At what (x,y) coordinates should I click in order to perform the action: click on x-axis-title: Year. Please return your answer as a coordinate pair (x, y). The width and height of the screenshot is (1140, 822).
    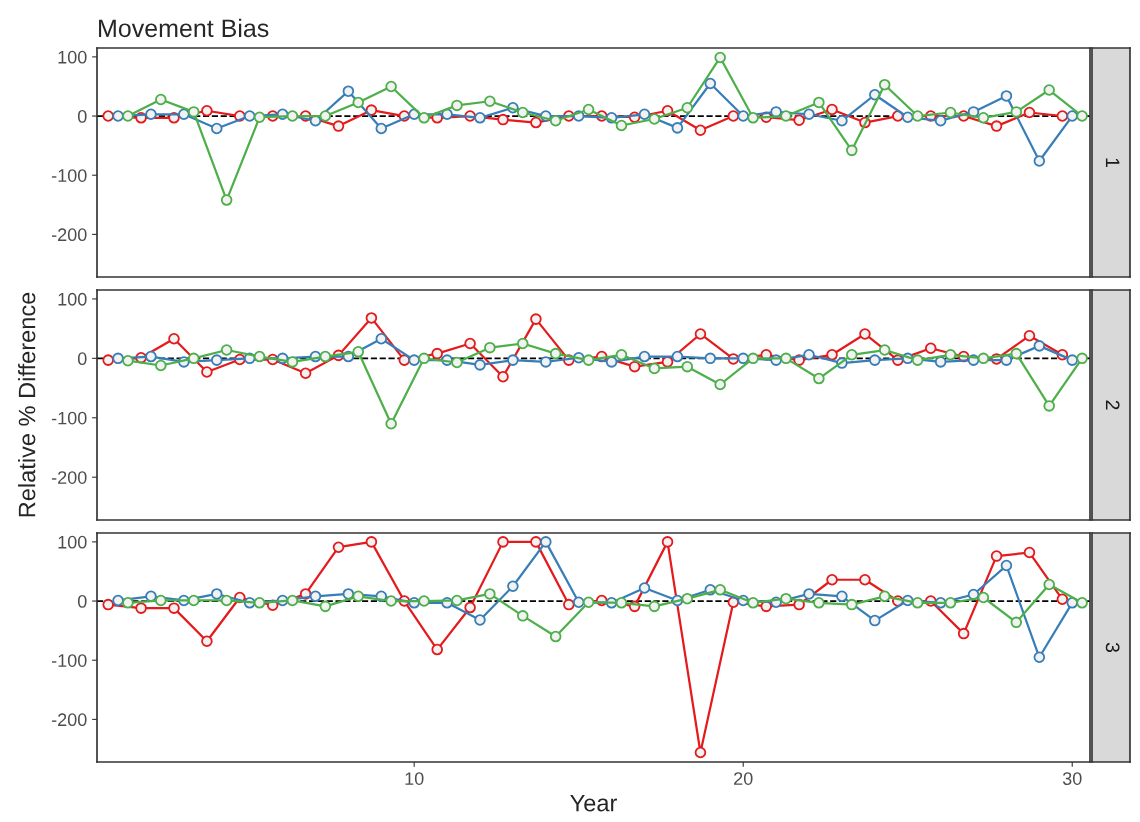
    Looking at the image, I should click on (593, 803).